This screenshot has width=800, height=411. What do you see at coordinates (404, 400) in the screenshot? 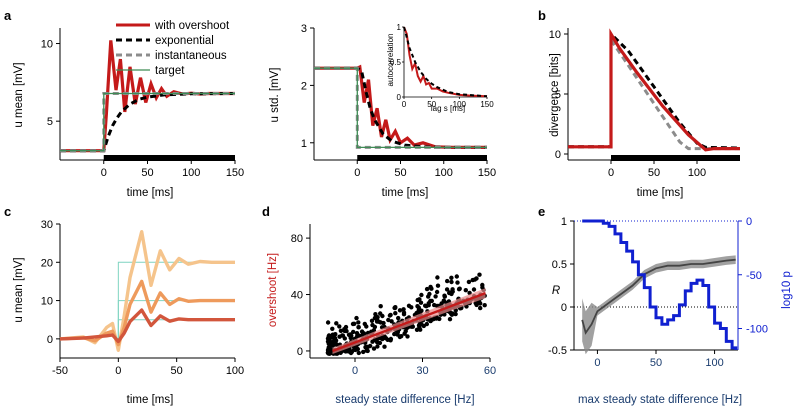
I see `x-axis-label: steady state difference [Hz]` at bounding box center [404, 400].